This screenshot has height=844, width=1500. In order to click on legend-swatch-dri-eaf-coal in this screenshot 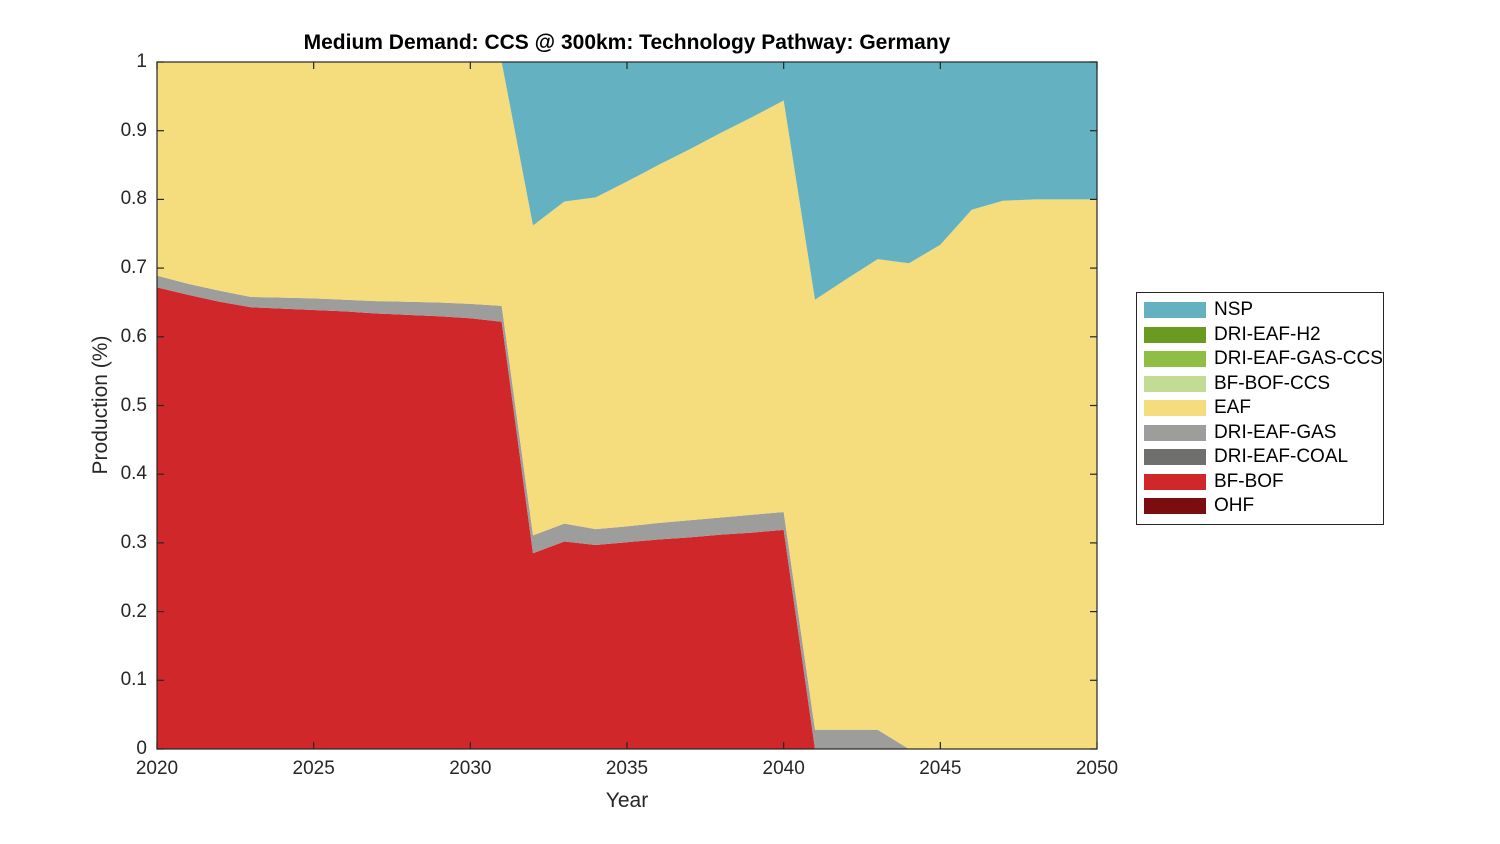, I will do `click(1175, 457)`.